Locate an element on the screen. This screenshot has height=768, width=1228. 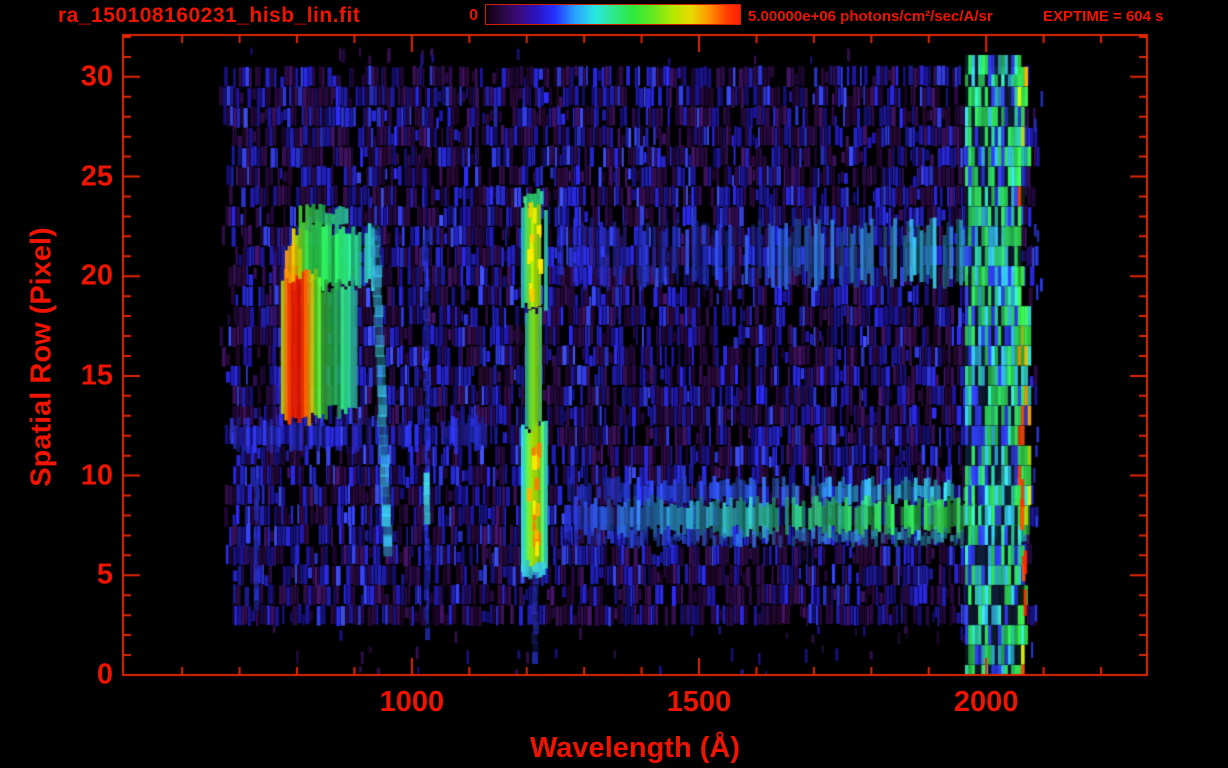
x-tick-label: 1500 is located at coordinates (699, 702).